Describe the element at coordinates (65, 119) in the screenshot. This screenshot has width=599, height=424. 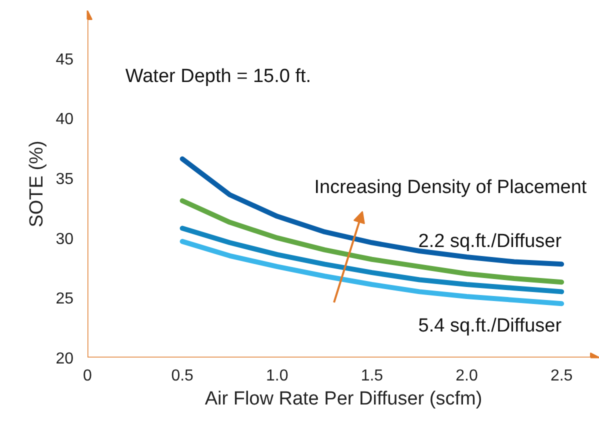
I see `y-tick-label: 40` at that location.